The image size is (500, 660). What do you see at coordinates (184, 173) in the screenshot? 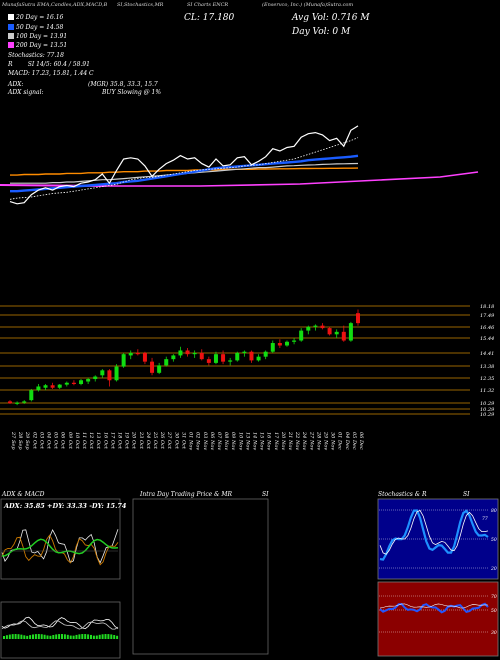
I see `ma50-line` at bounding box center [184, 173].